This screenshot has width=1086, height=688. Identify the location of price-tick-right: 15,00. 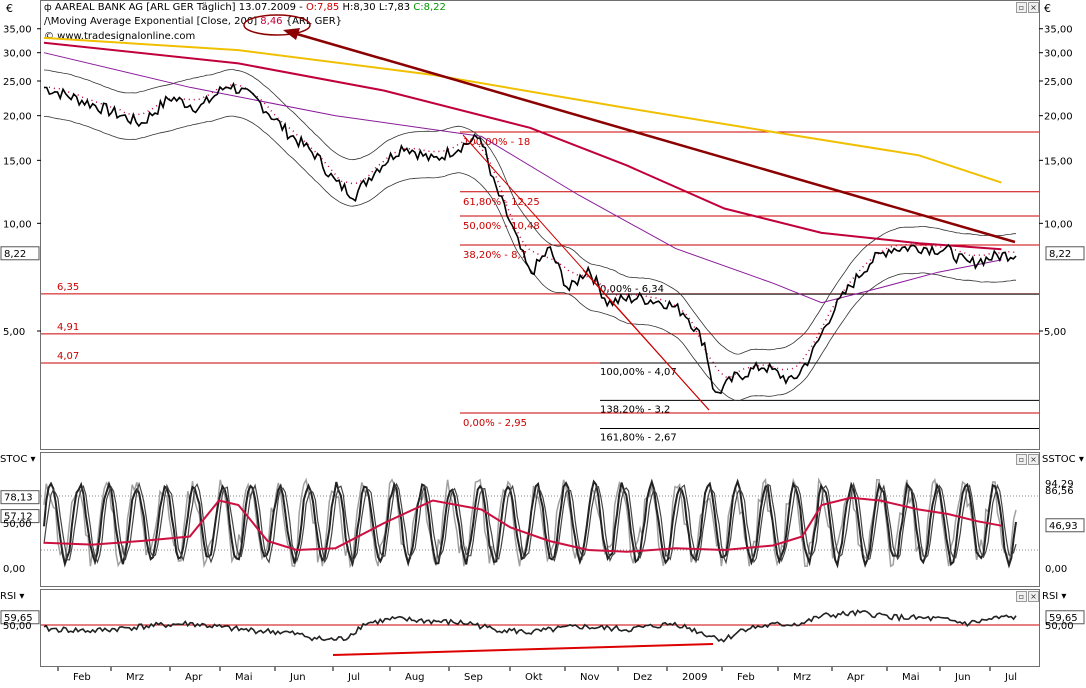
(1058, 161).